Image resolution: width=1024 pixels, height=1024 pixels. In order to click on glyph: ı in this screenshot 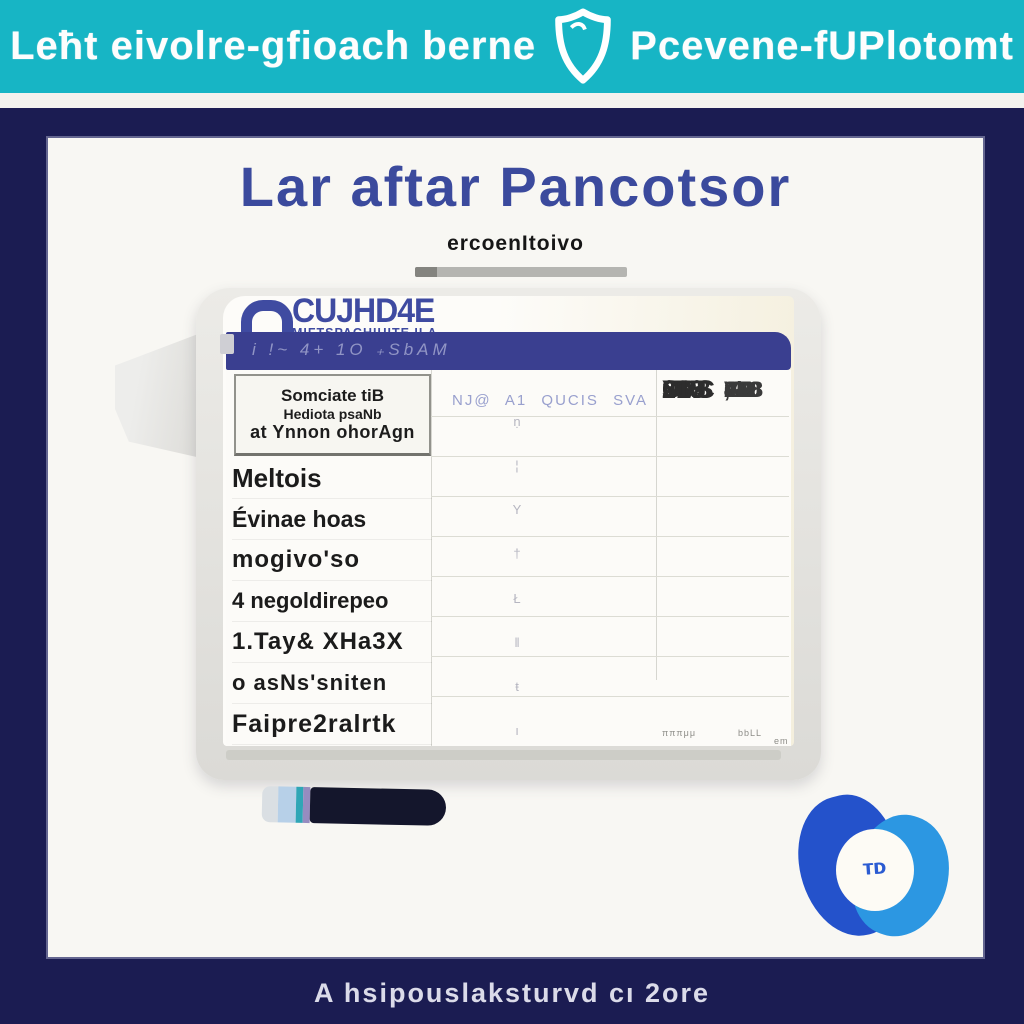, I will do `click(517, 730)`.